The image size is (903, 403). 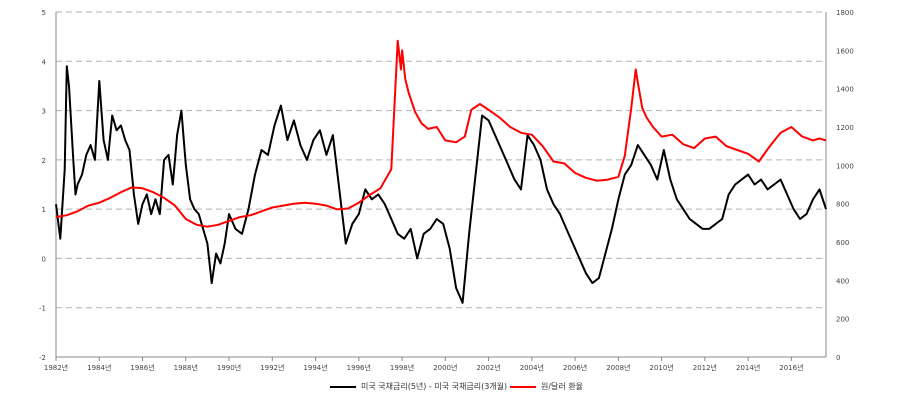 I want to click on left-tick-label: 1, so click(x=44, y=210).